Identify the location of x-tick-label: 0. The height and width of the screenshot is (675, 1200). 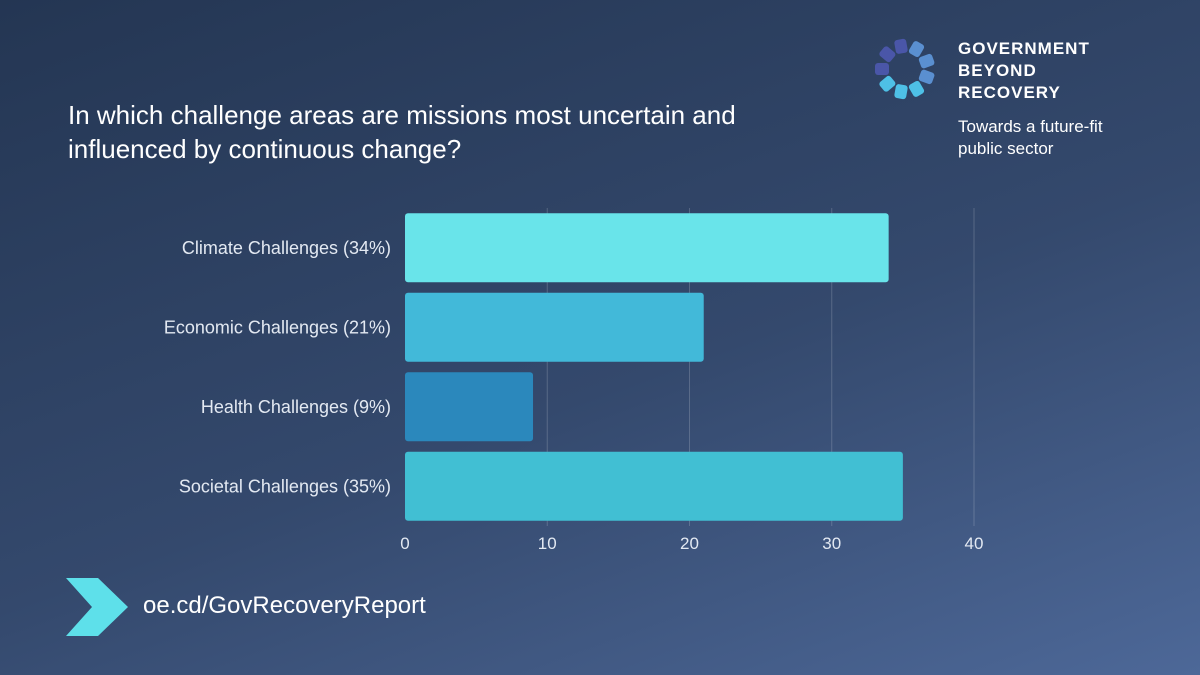
(404, 543).